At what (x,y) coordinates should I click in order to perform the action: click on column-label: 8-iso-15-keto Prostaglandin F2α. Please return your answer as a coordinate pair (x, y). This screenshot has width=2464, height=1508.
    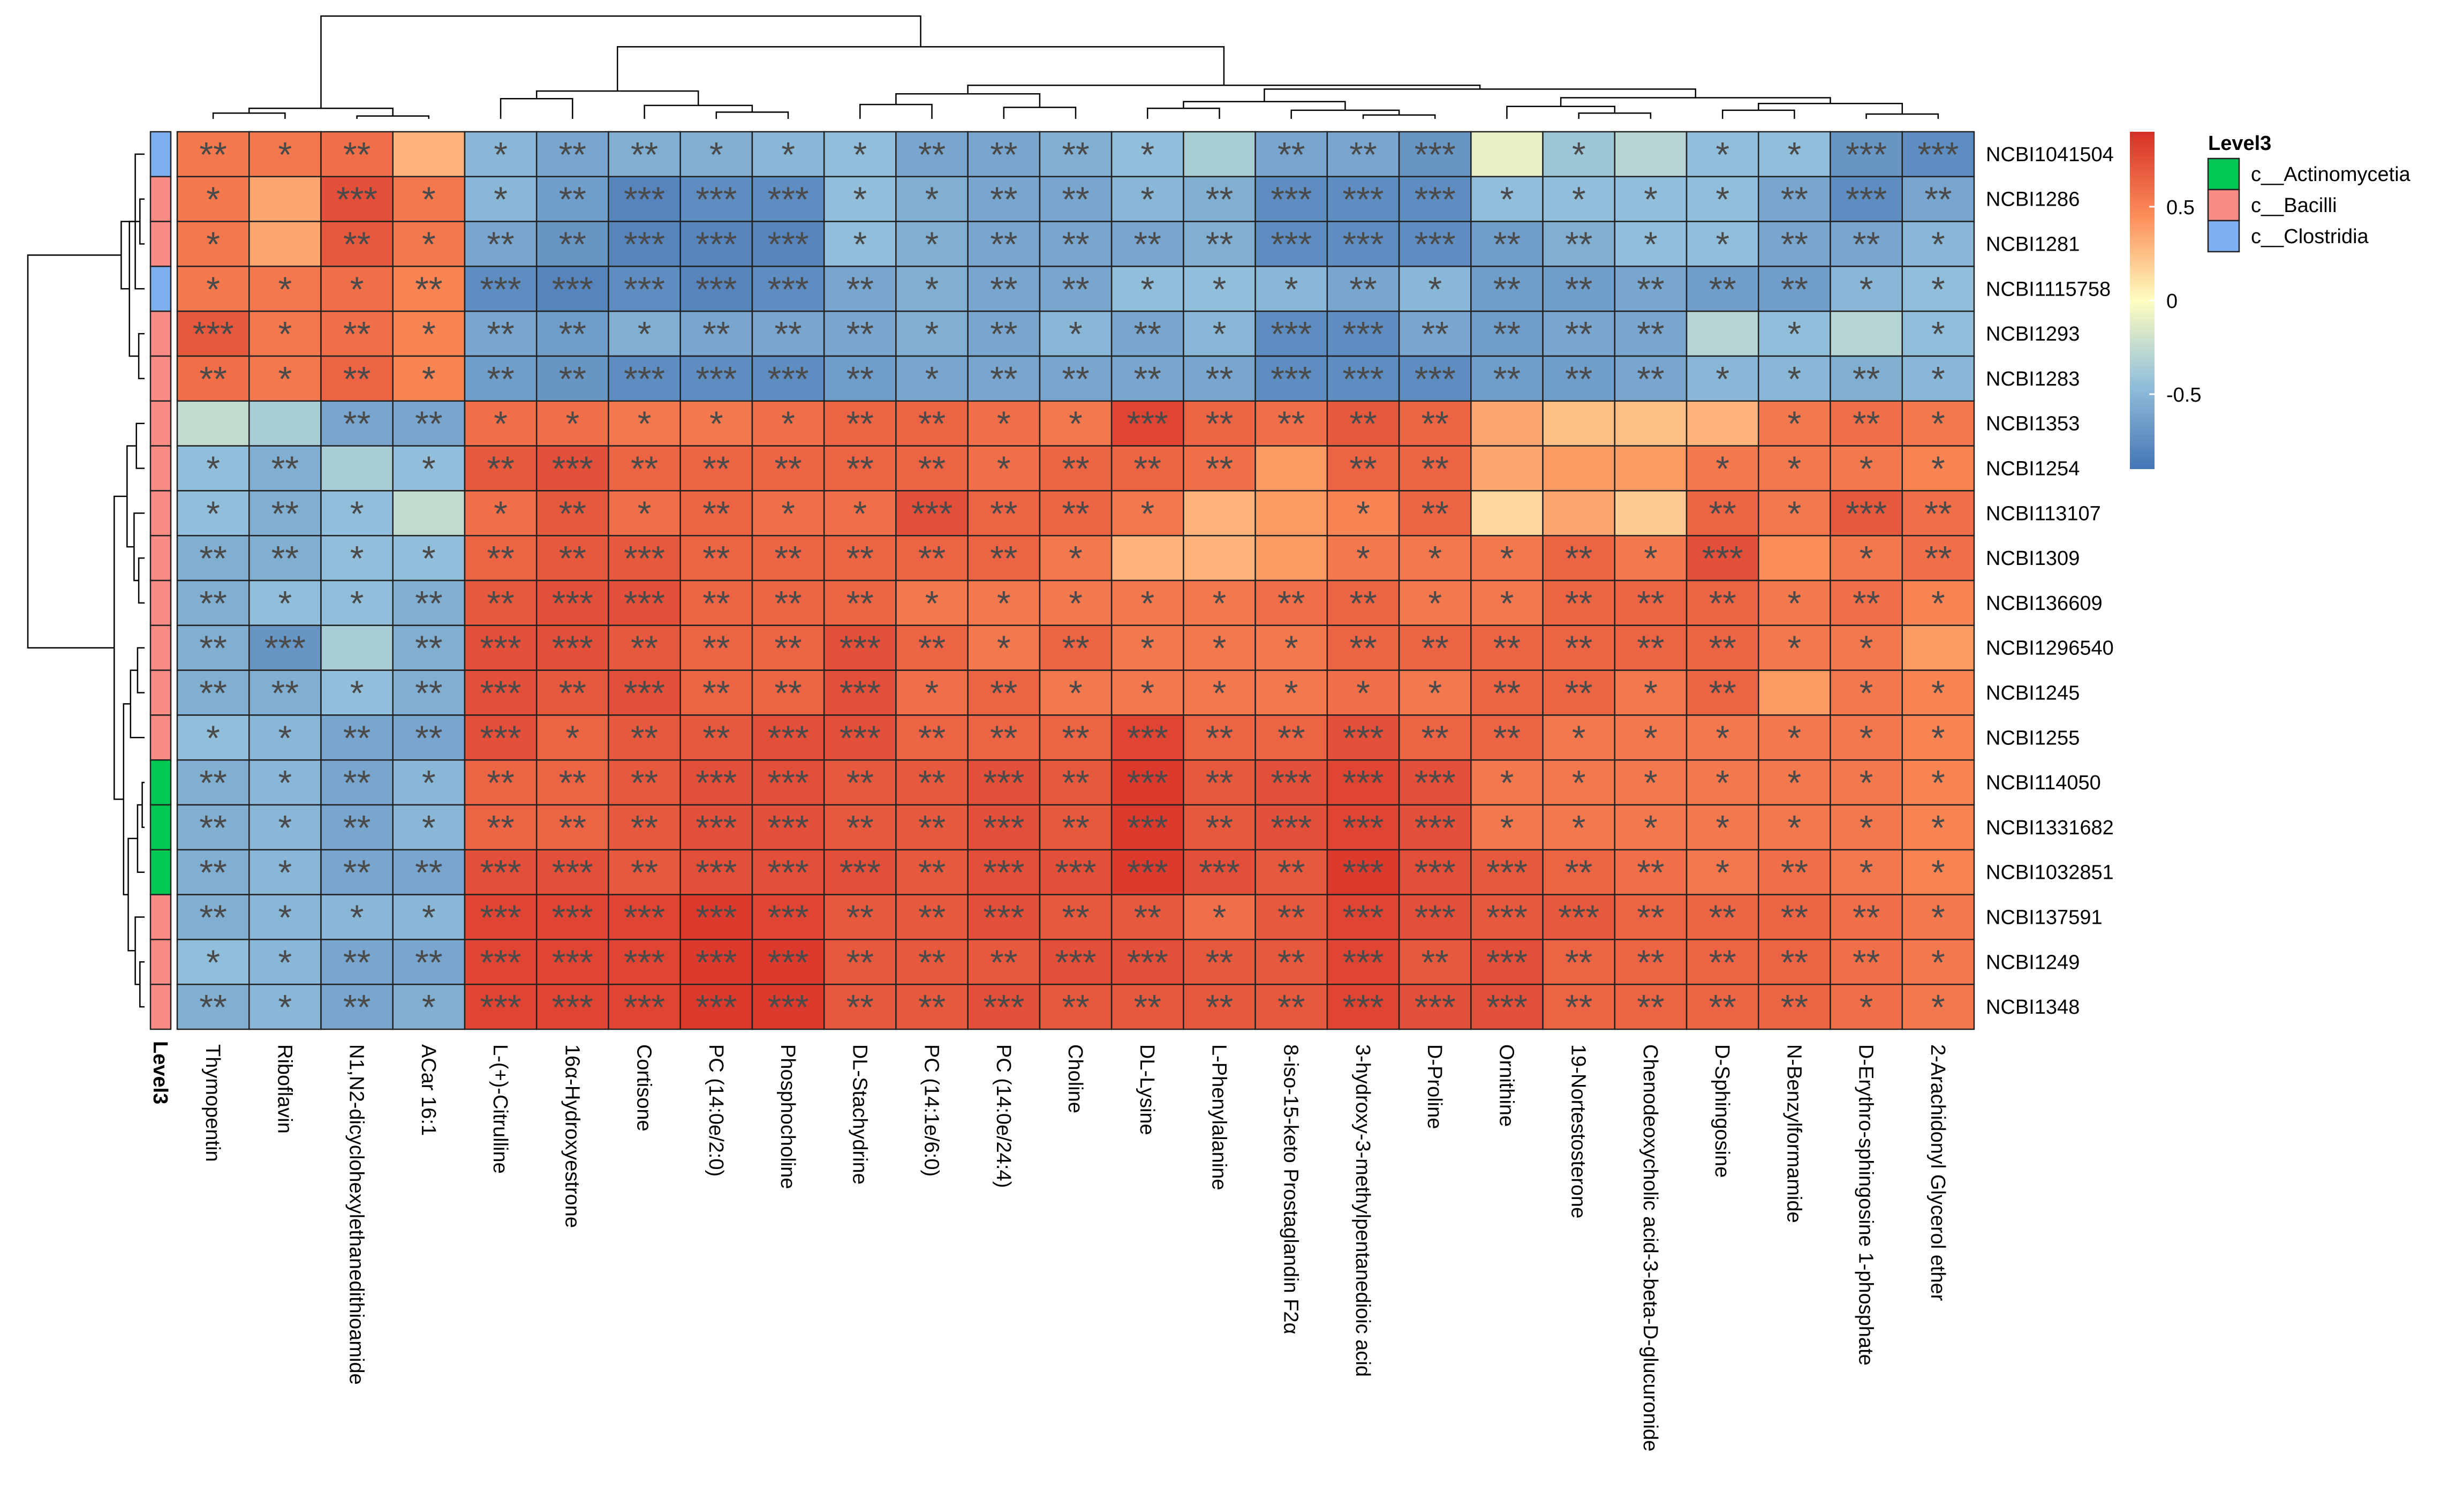
    Looking at the image, I should click on (1291, 1189).